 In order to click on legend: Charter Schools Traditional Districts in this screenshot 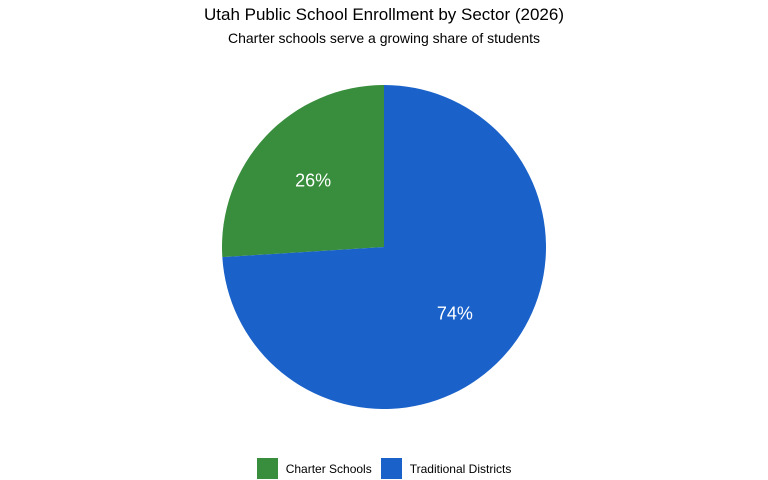, I will do `click(384, 468)`.